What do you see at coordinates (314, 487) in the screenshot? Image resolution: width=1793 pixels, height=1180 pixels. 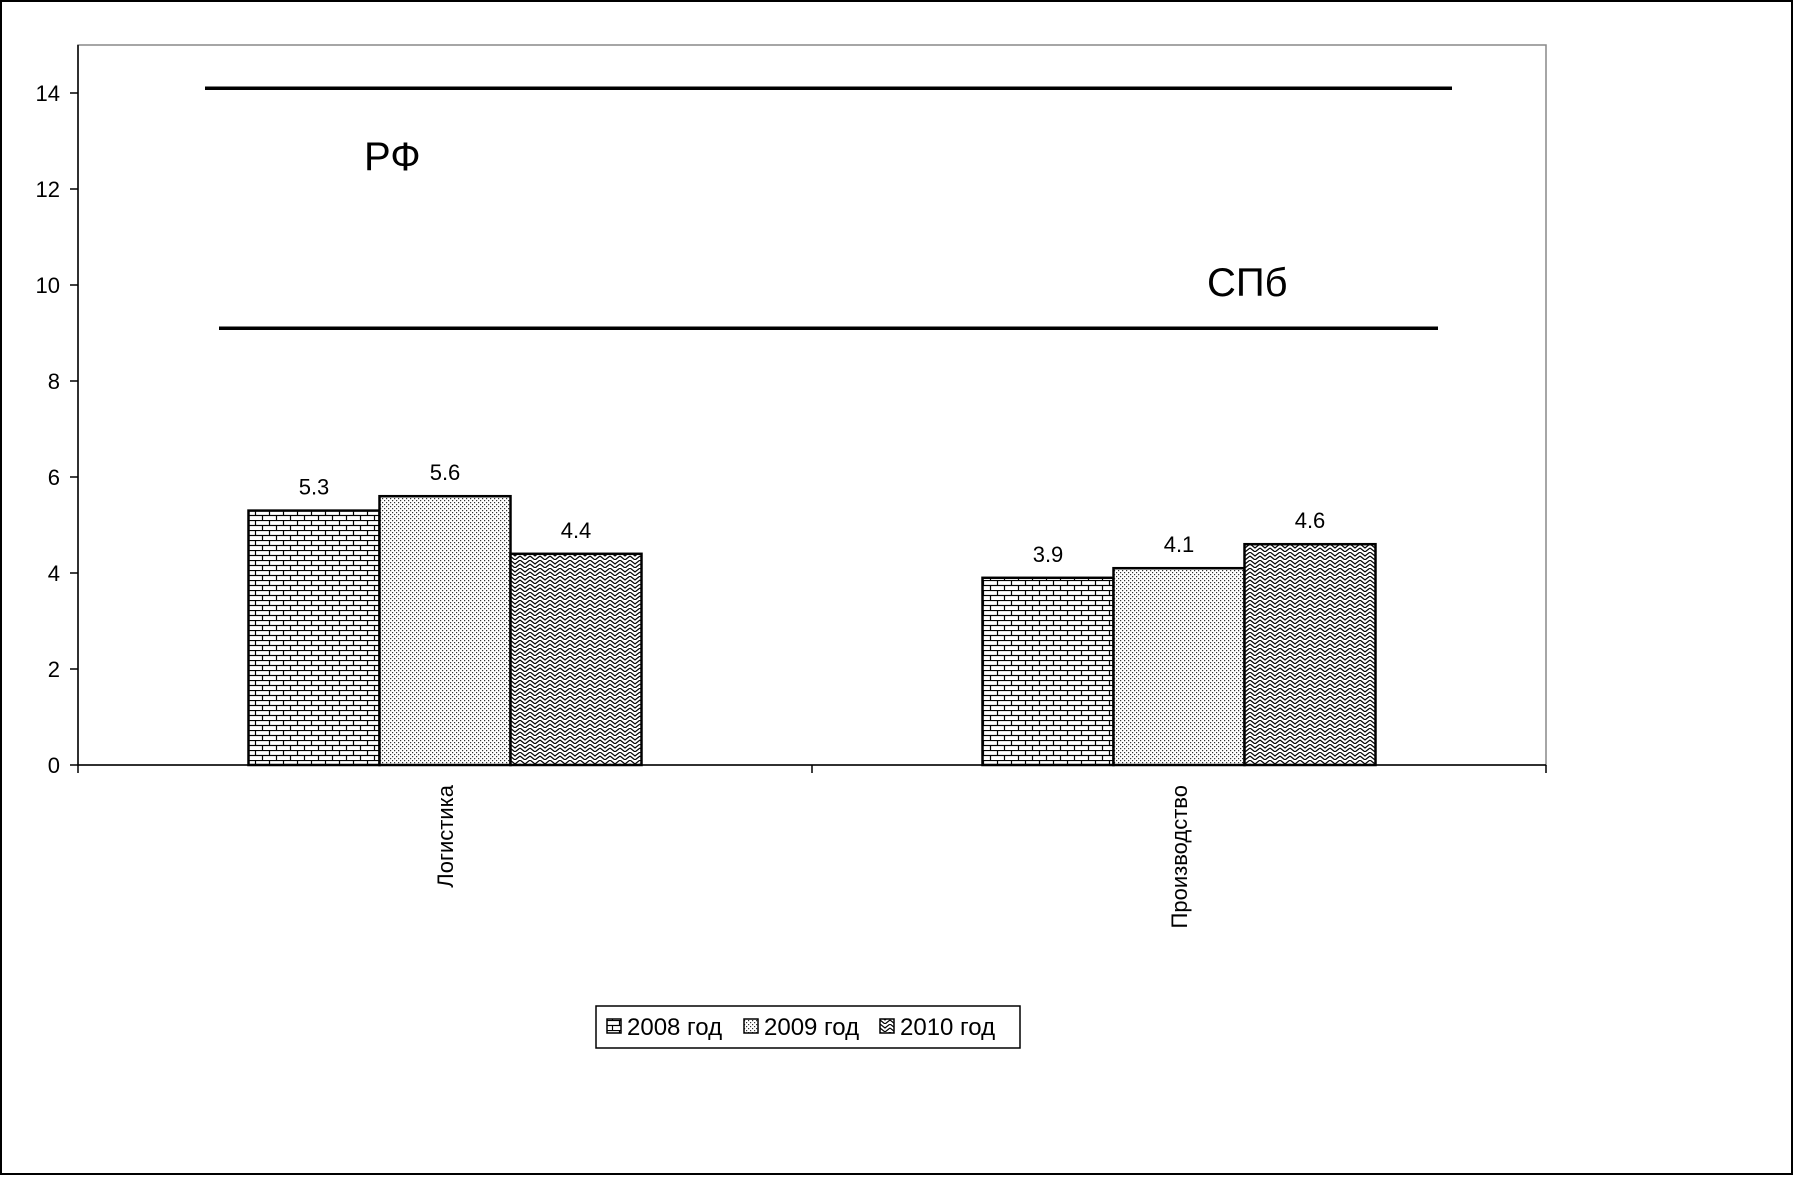 I see `bar-data-label: 5.3` at bounding box center [314, 487].